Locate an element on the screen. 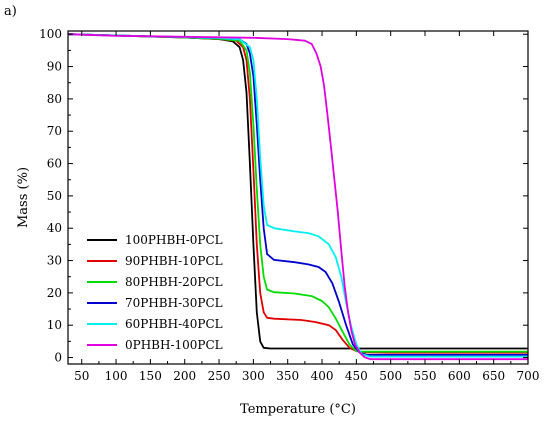 The width and height of the screenshot is (550, 432). legend-label-3: 80PHBH-20PCL is located at coordinates (174, 282).